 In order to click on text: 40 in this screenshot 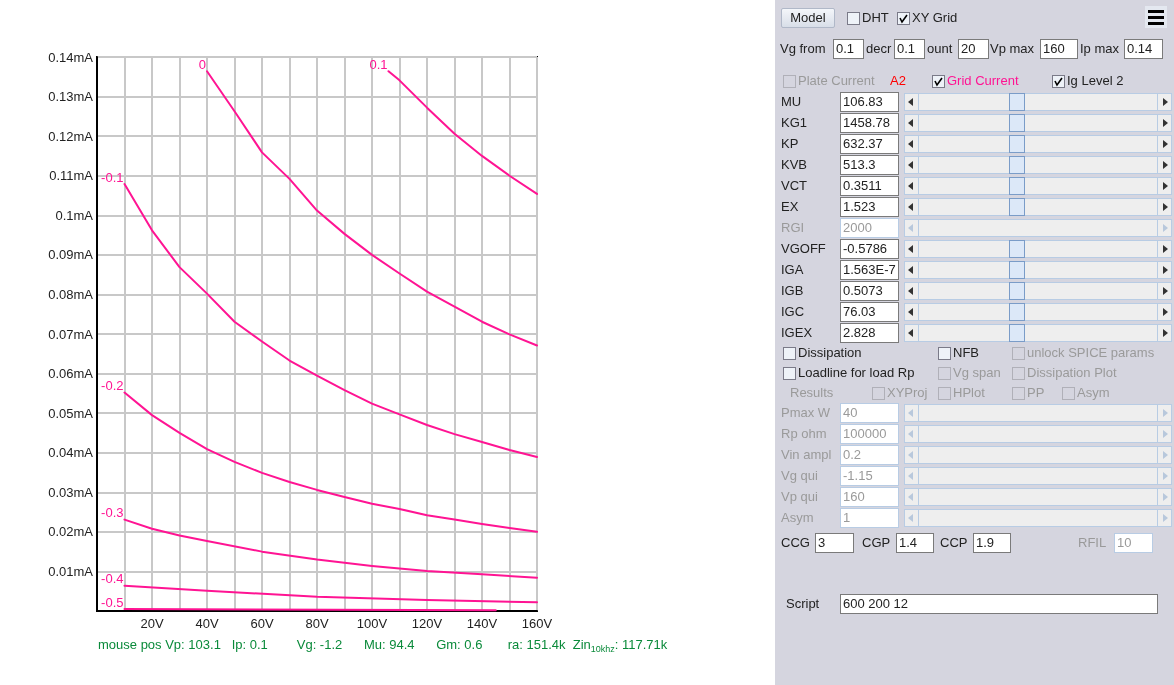, I will do `click(850, 413)`.